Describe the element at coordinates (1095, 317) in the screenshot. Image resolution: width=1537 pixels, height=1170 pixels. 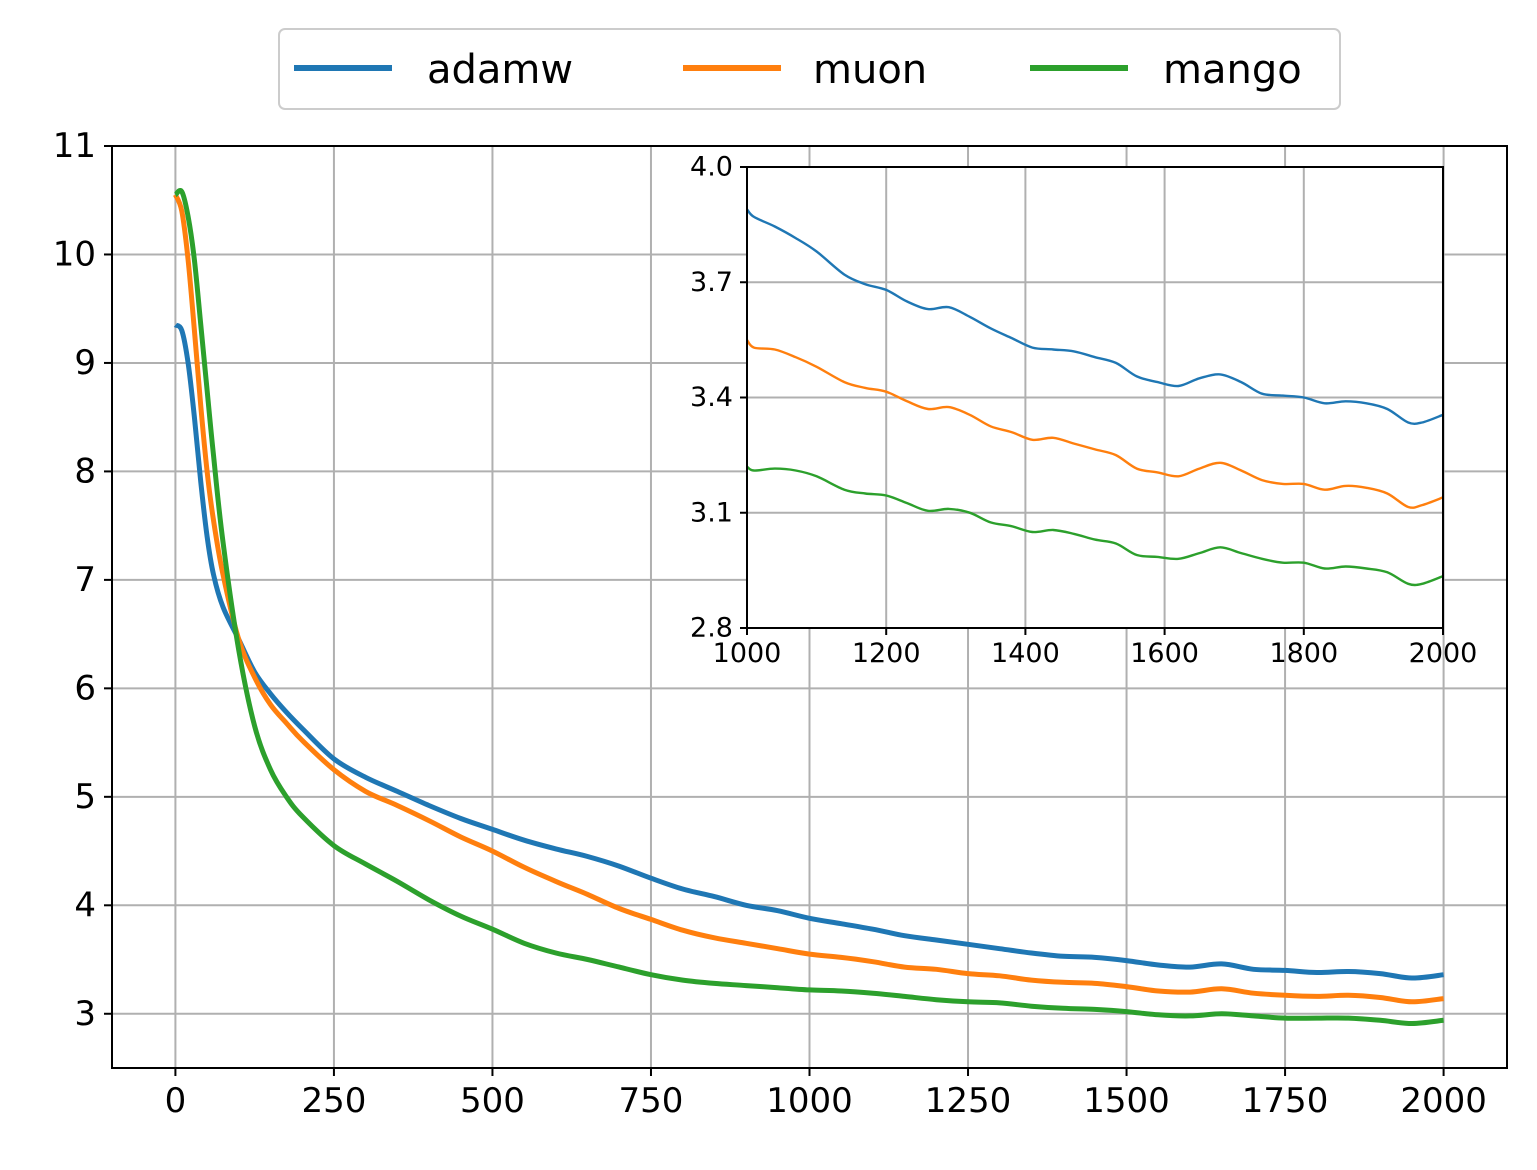
I see `inset-series-adamw` at that location.